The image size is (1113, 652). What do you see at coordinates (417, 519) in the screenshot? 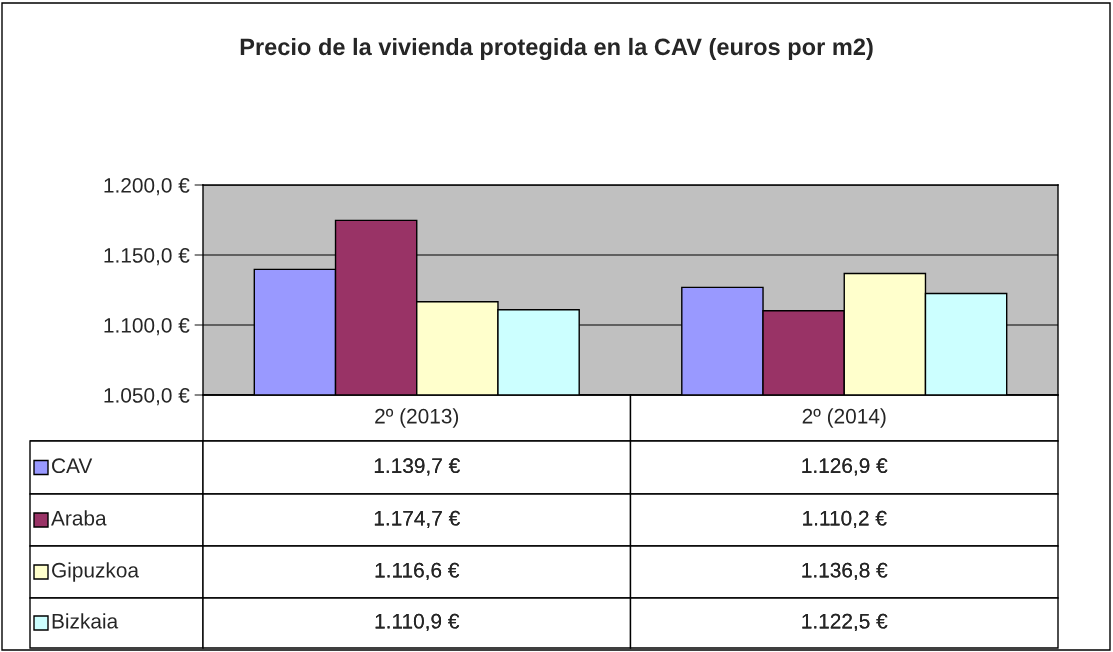
I see `data-label: 1.174,7 €` at bounding box center [417, 519].